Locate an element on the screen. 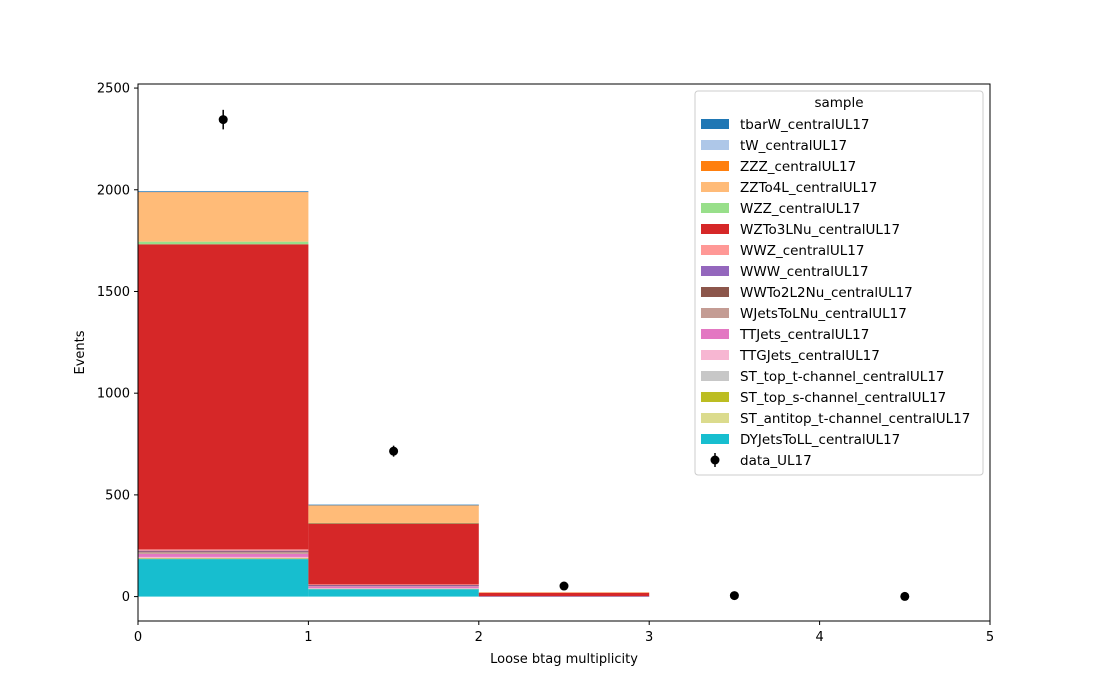  legend-title: sample is located at coordinates (838, 103).